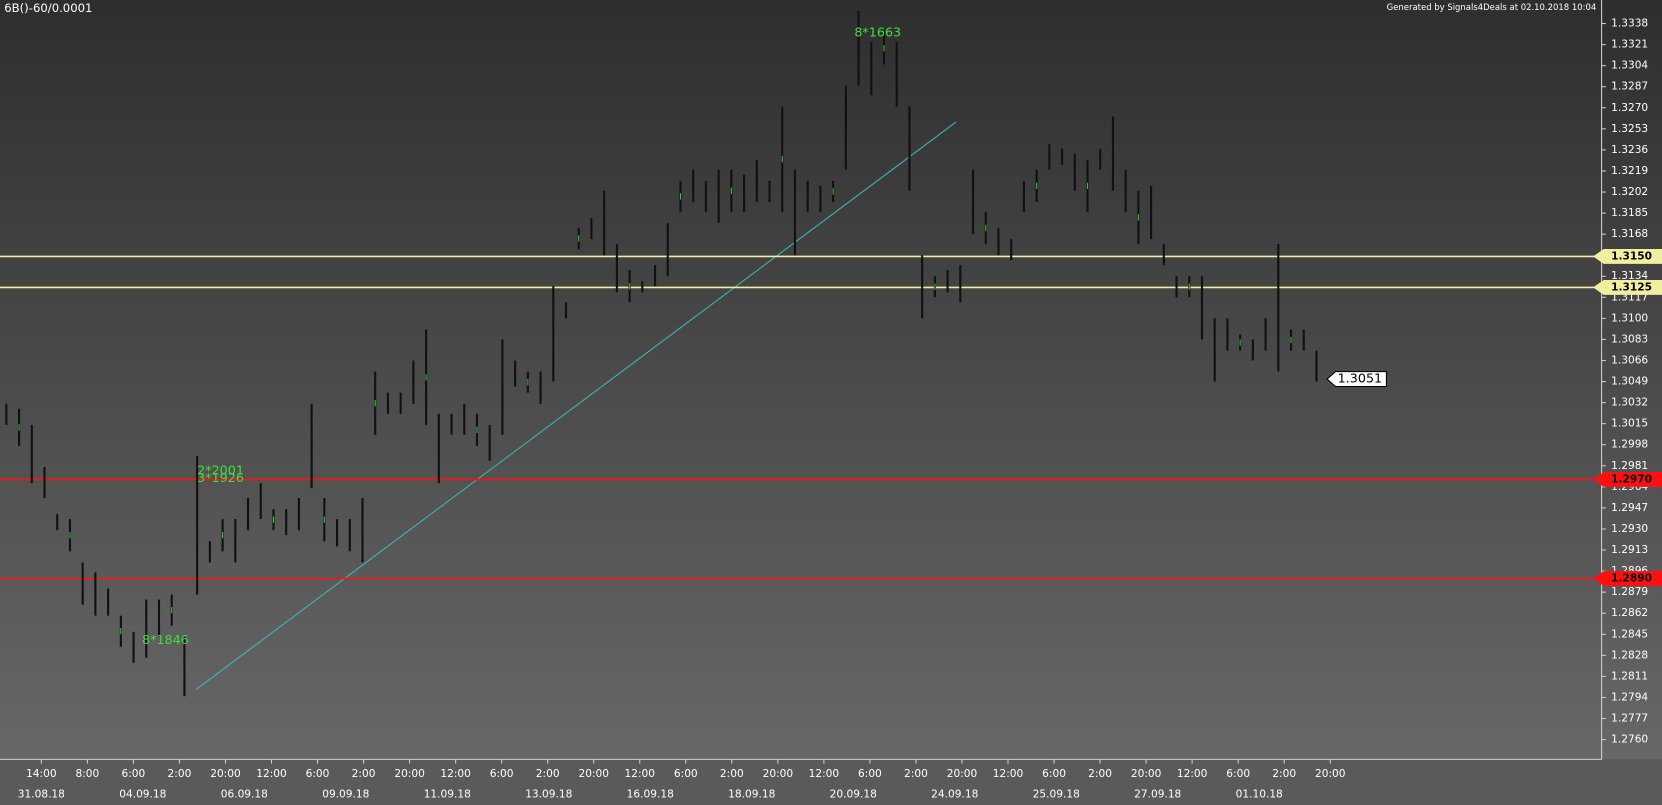  Describe the element at coordinates (1631, 579) in the screenshot. I see `level-label: 1.2890` at that location.